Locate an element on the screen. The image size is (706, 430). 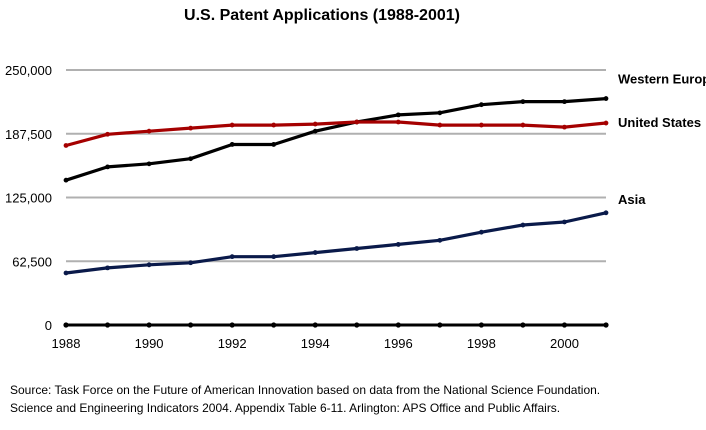
y-tick-label: 0 is located at coordinates (48, 325).